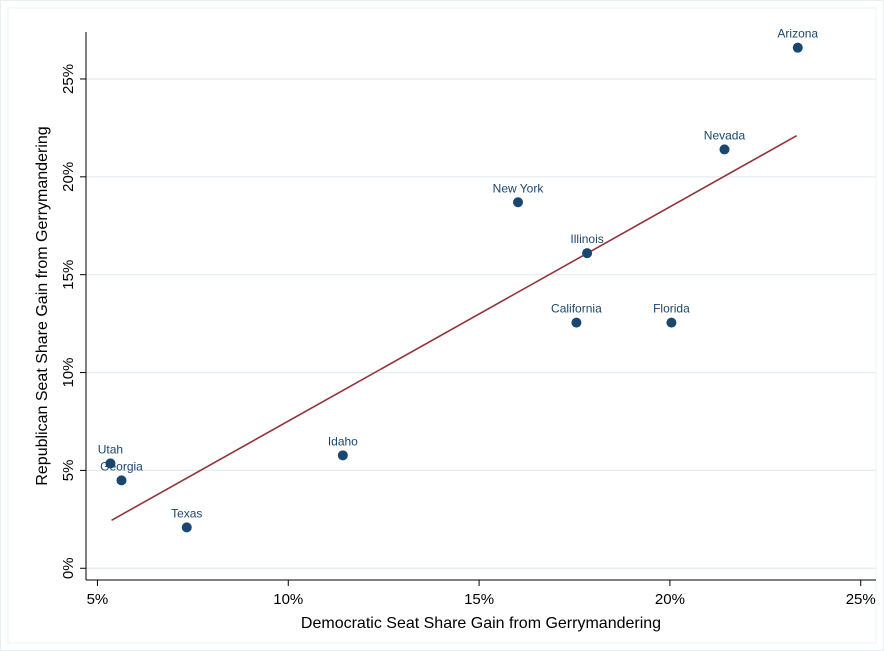 This screenshot has height=651, width=884. Describe the element at coordinates (288, 599) in the screenshot. I see `x-tick-label: 10%` at that location.